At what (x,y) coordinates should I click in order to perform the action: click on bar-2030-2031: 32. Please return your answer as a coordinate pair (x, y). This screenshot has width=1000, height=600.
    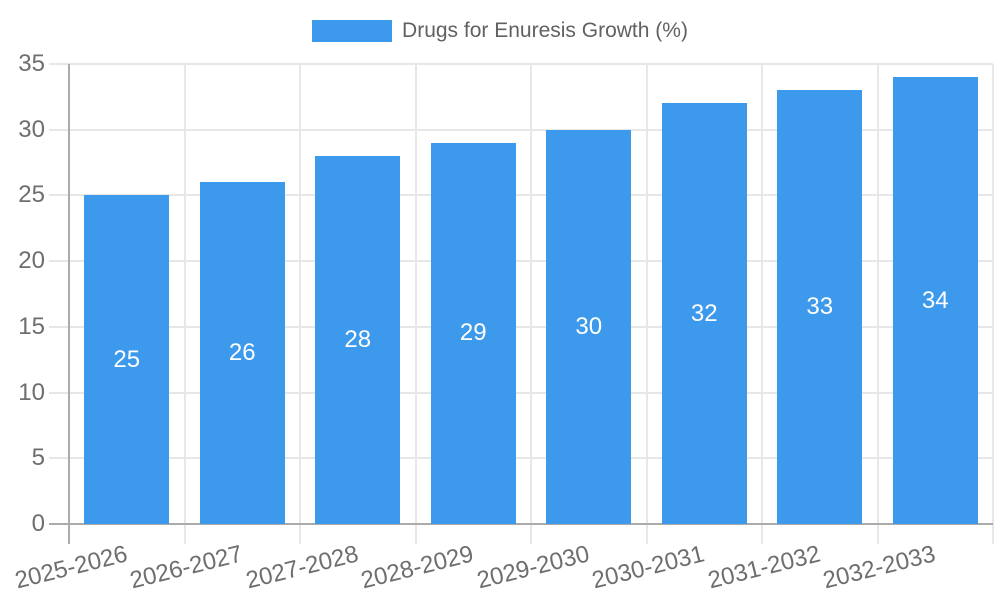
    Looking at the image, I should click on (704, 313).